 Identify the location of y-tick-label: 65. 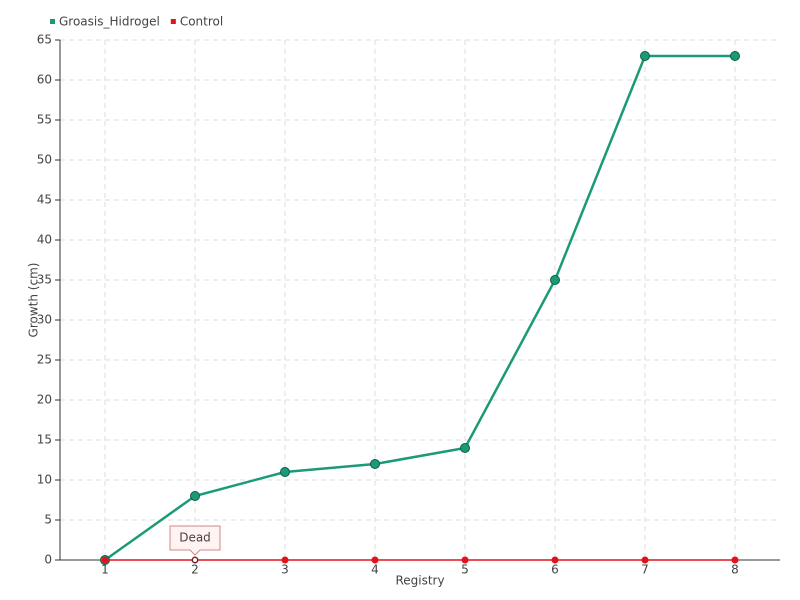
(44, 40).